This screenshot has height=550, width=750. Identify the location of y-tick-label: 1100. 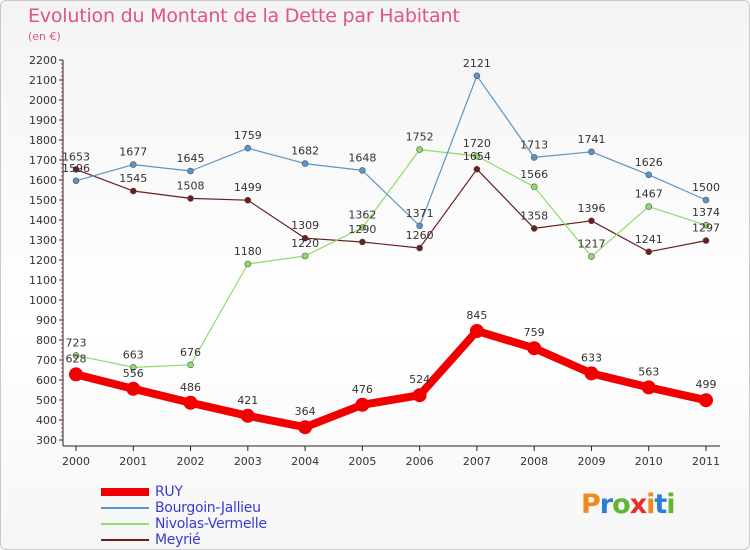
(43, 280).